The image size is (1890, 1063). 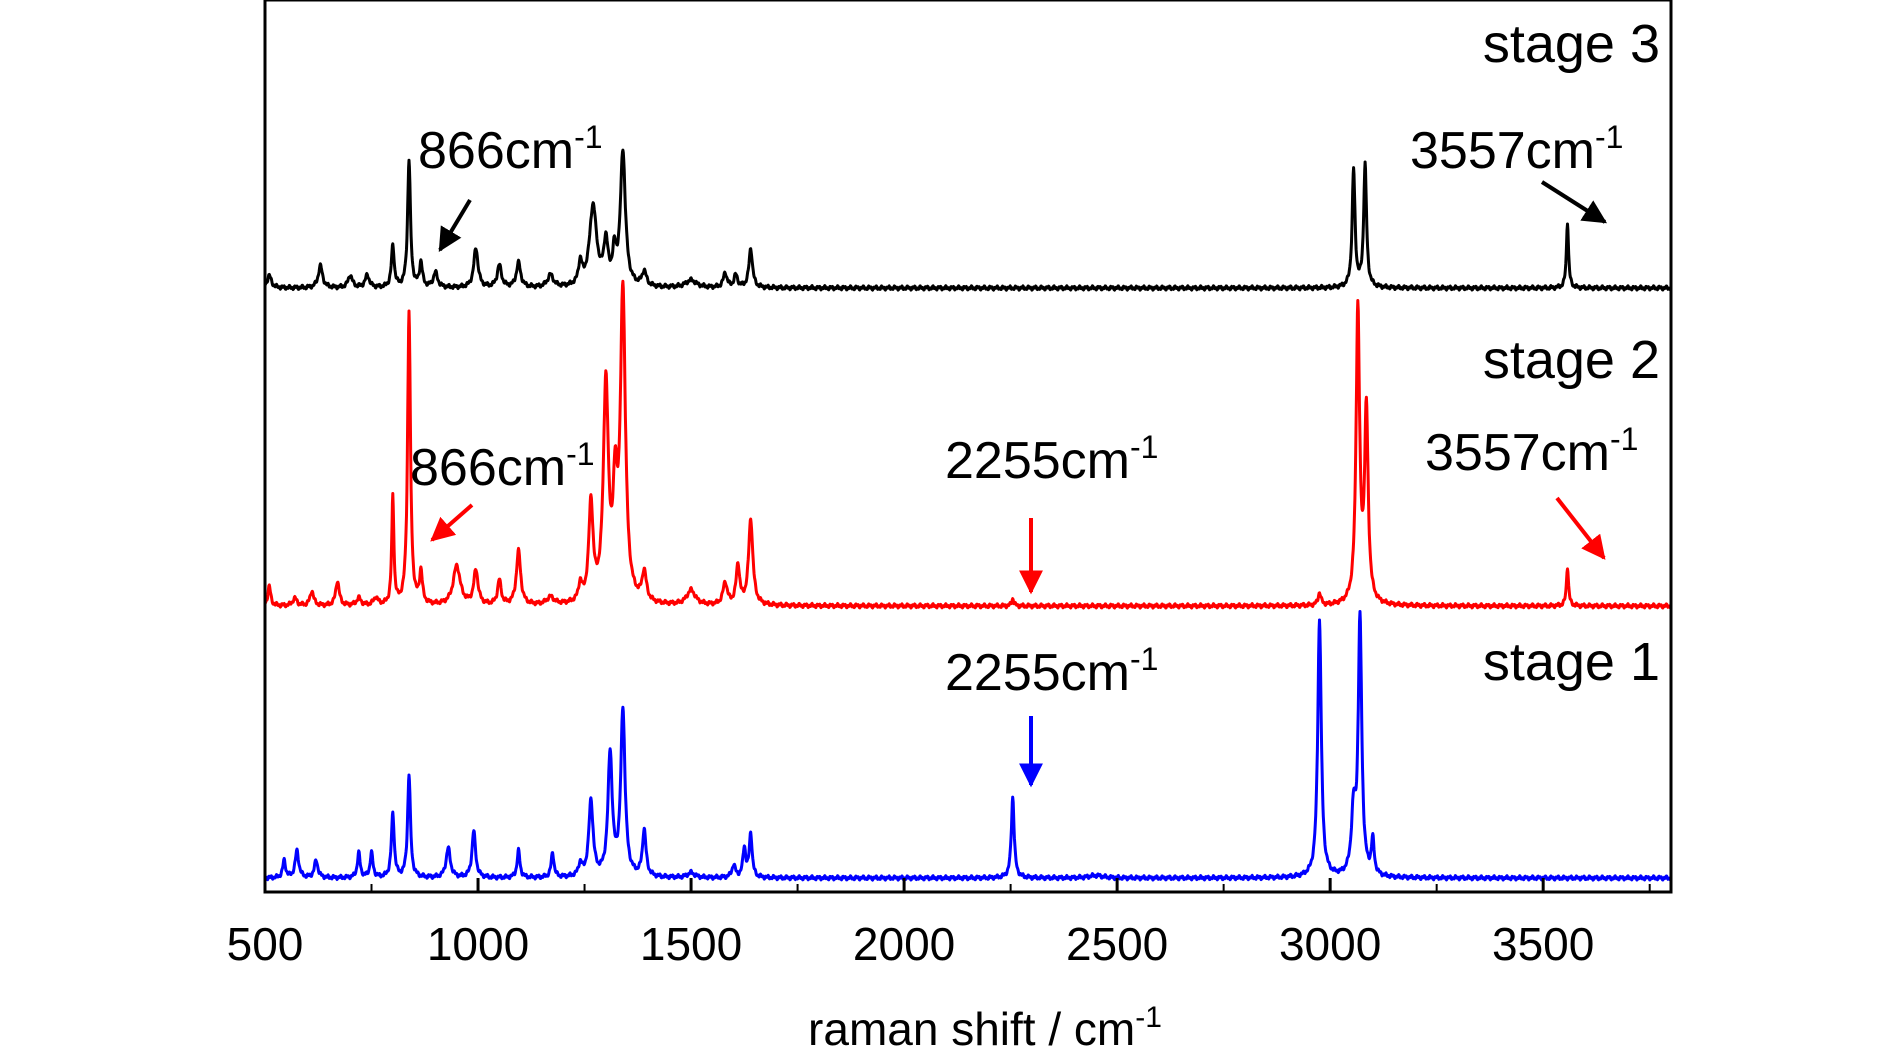 What do you see at coordinates (1543, 944) in the screenshot?
I see `x-tick-label: 3500` at bounding box center [1543, 944].